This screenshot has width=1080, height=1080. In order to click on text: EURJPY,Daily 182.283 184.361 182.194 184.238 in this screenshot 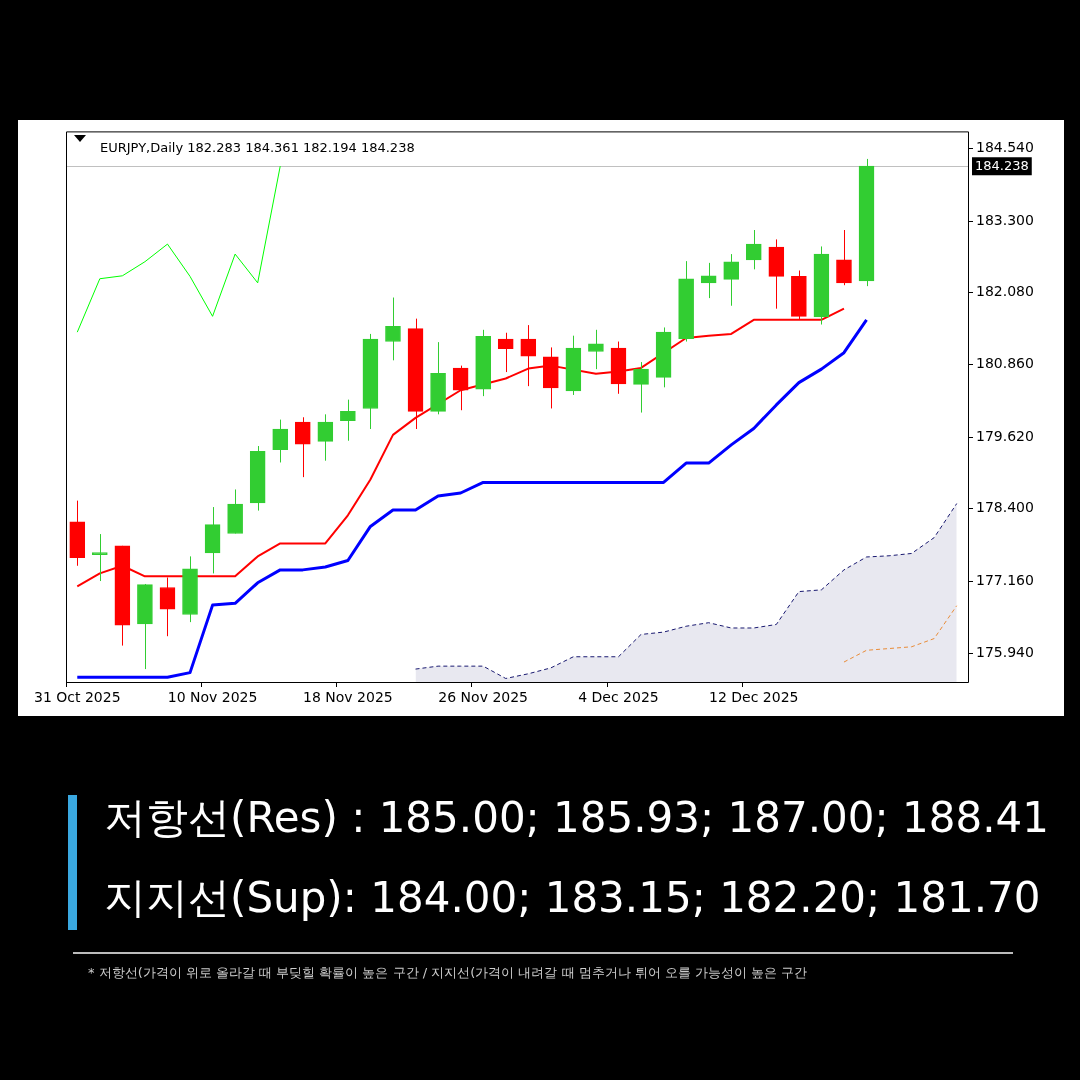, I will do `click(257, 147)`.